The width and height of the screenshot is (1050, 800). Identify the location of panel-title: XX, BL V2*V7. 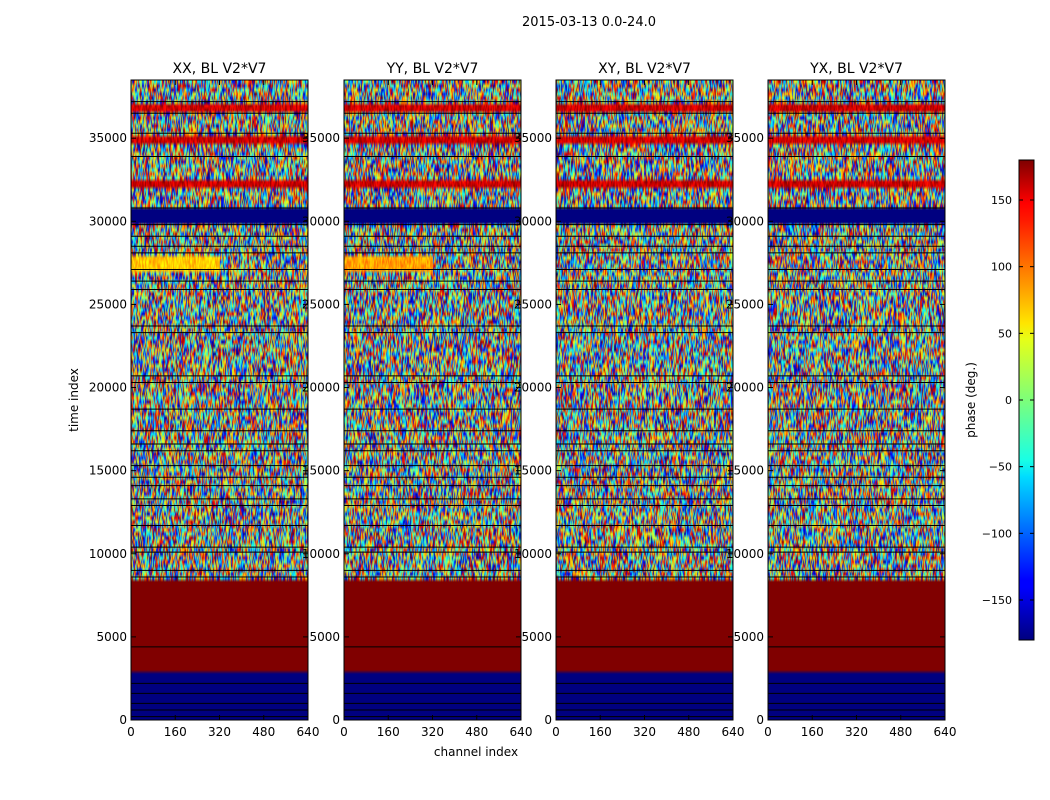
(220, 69).